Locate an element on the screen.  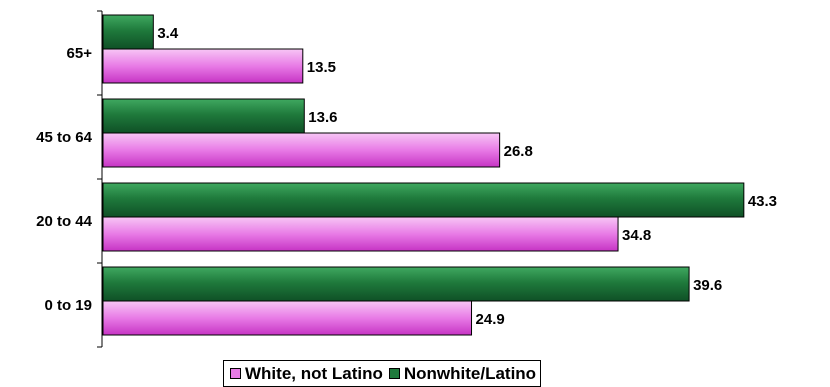
category-label-45-to-64: 45 to 64 is located at coordinates (64, 137).